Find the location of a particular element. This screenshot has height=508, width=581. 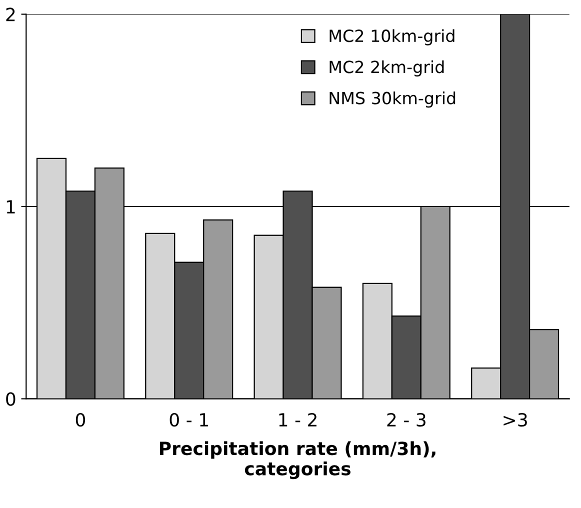

x-axis-title: Precipitation rate (mm/3h), categories is located at coordinates (298, 460).